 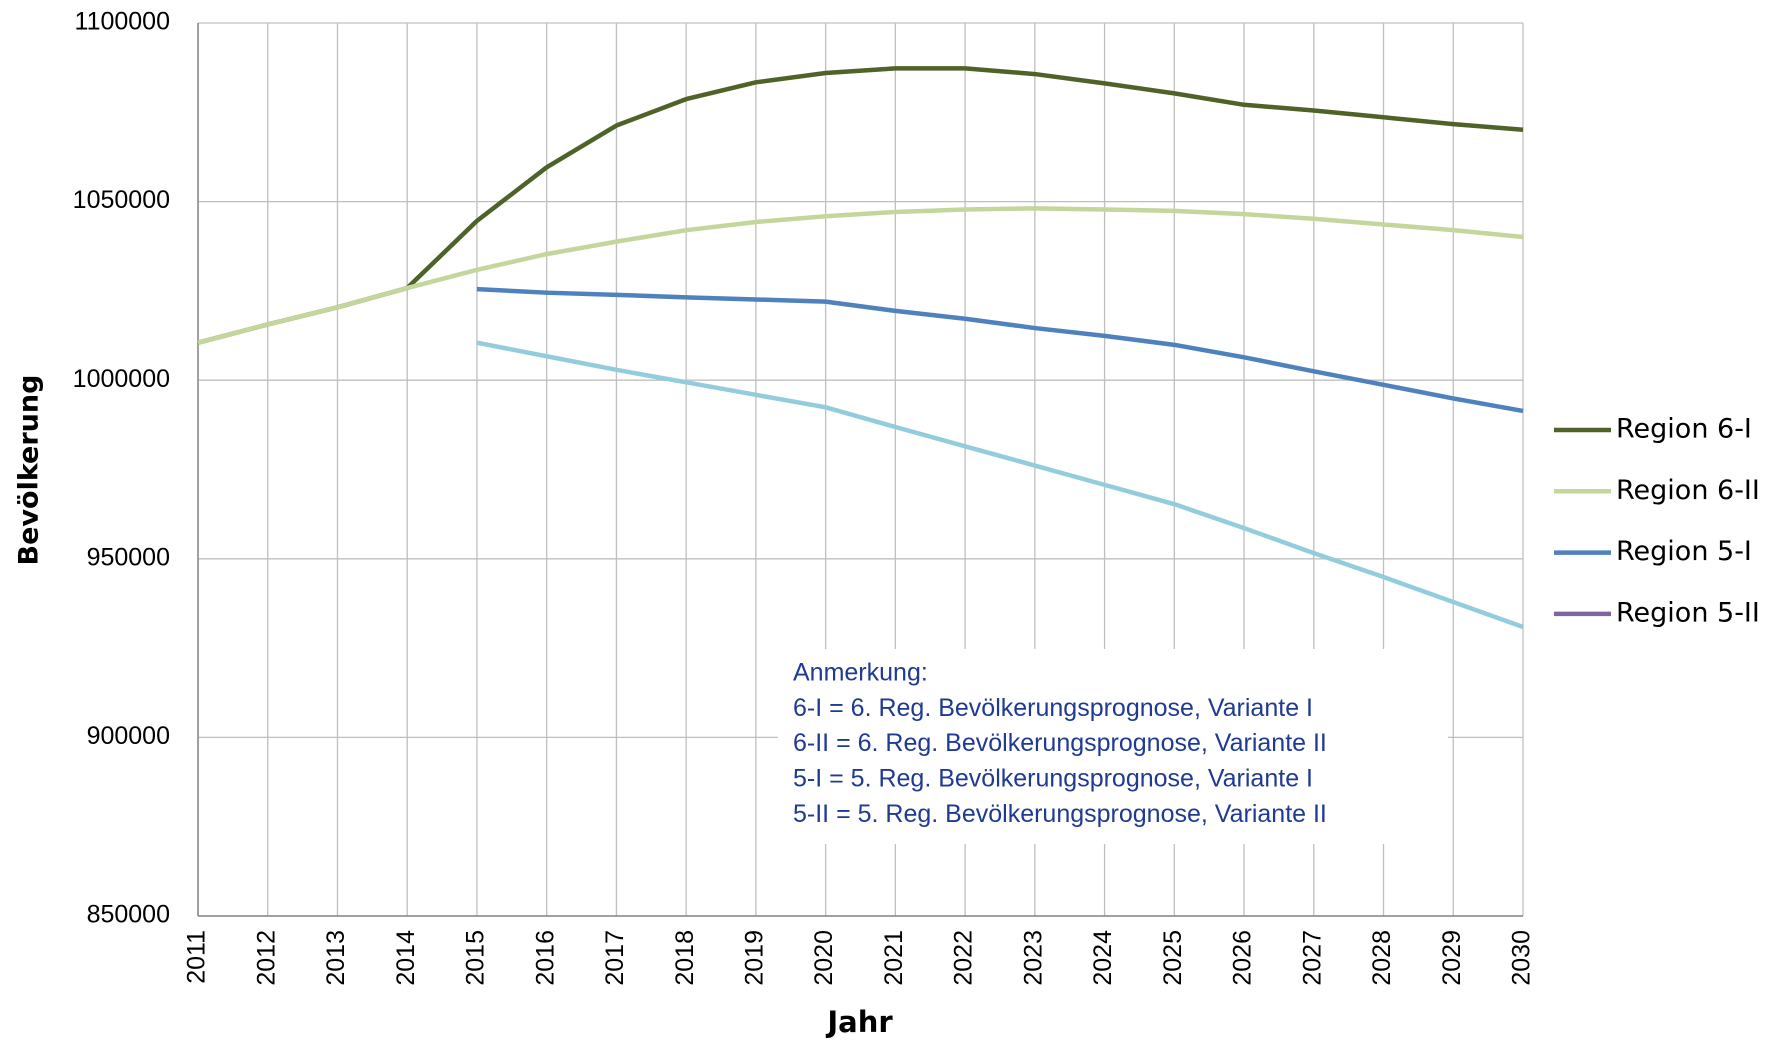 What do you see at coordinates (1684, 551) in the screenshot?
I see `legend-label: Region 5-I` at bounding box center [1684, 551].